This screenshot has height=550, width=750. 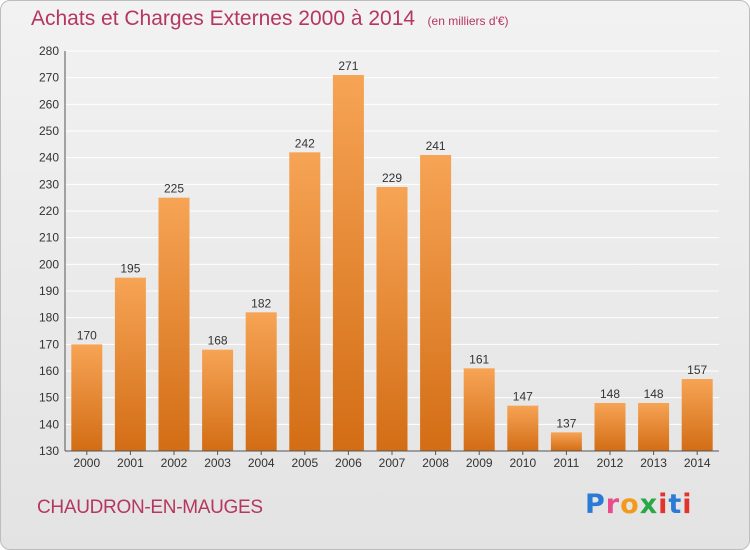 I want to click on x-tick-label: 2009, so click(x=479, y=463).